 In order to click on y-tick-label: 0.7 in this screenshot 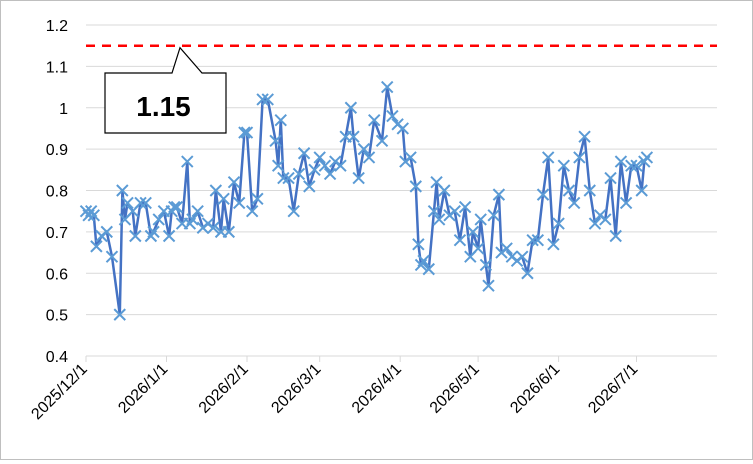, I will do `click(57, 233)`.